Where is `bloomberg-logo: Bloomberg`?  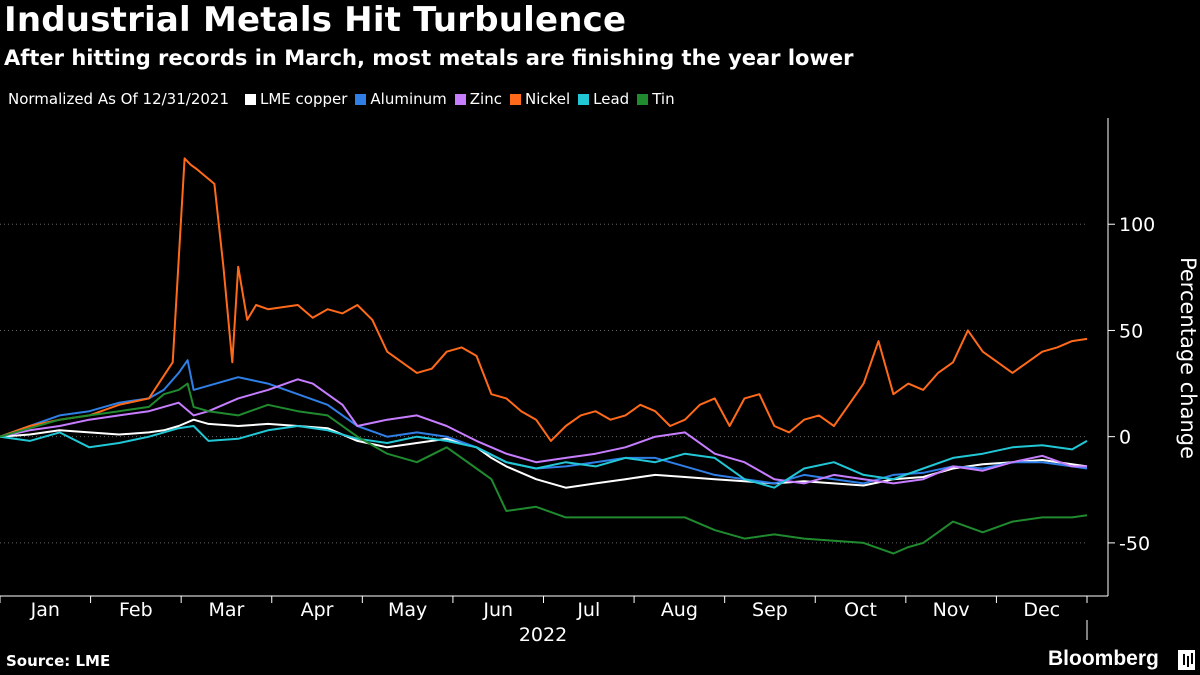
bloomberg-logo: Bloomberg is located at coordinates (1103, 658).